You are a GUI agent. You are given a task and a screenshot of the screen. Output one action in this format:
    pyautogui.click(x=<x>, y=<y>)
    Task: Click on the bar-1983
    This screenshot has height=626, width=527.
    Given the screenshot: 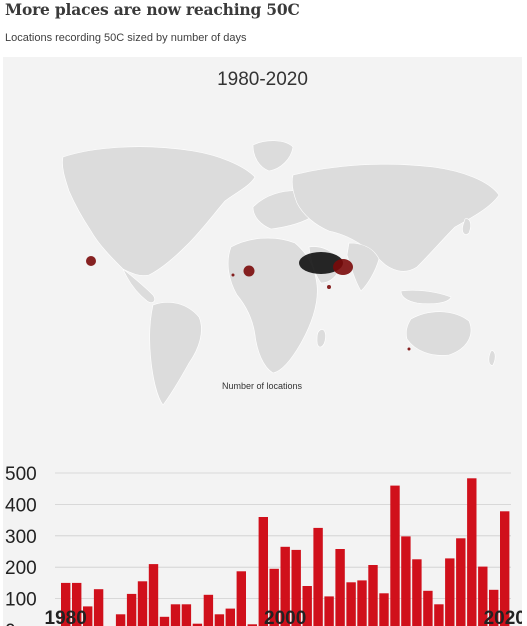 What is the action you would take?
    pyautogui.click(x=98, y=607)
    